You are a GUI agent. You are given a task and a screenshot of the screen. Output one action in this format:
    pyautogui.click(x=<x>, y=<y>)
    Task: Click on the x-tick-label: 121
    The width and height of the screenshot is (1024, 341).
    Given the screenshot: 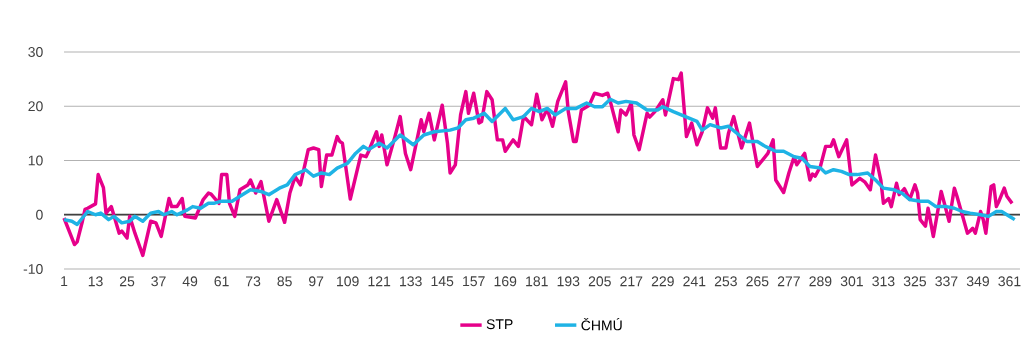 What is the action you would take?
    pyautogui.click(x=379, y=281)
    